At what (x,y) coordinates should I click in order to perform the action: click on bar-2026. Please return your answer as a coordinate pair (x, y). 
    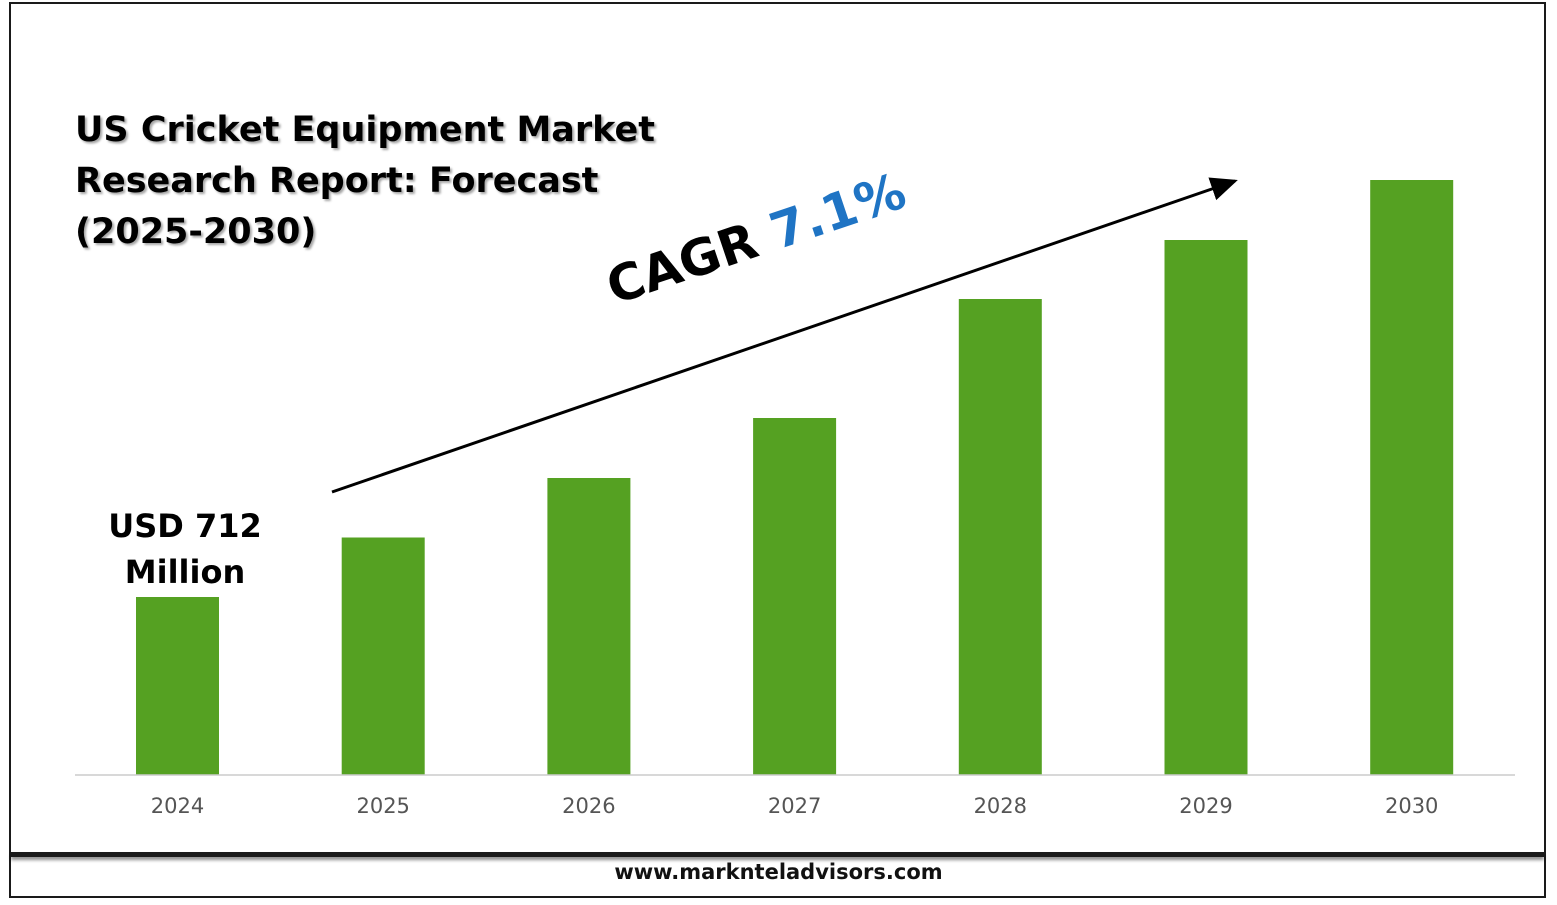
    Looking at the image, I should click on (589, 626).